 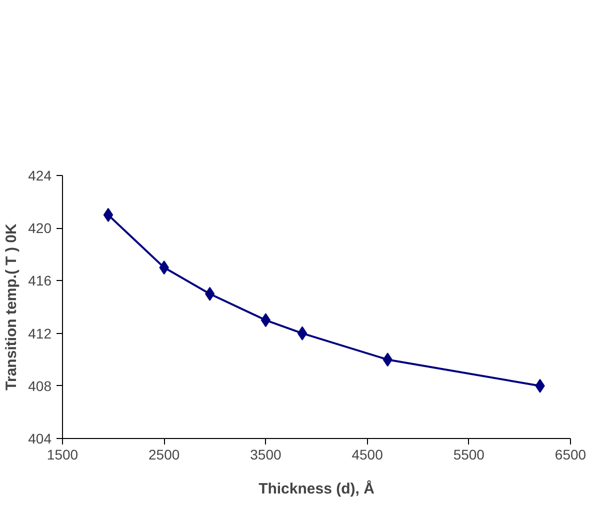 What do you see at coordinates (62, 454) in the screenshot?
I see `x-tick-label: 1500` at bounding box center [62, 454].